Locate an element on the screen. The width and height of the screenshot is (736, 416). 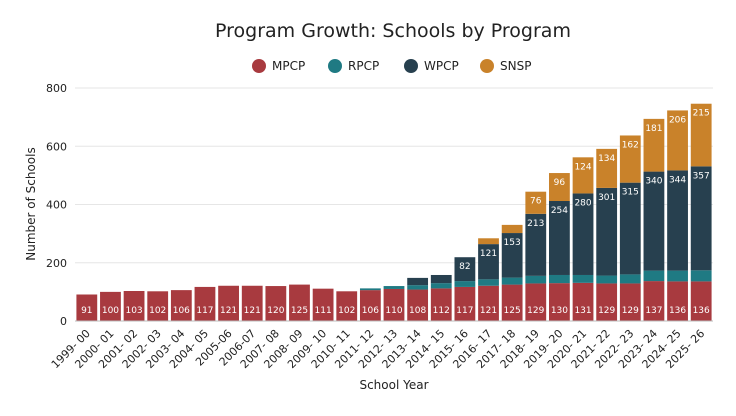
legend-label: MPCP is located at coordinates (288, 66).